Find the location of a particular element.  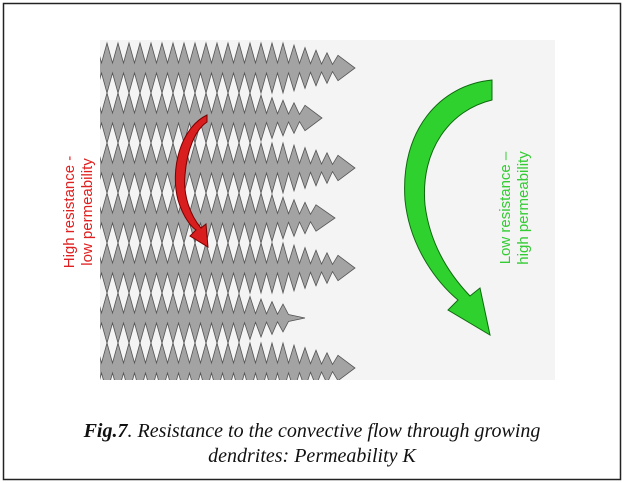

caption-label: Fig.7 is located at coordinates (106, 431).